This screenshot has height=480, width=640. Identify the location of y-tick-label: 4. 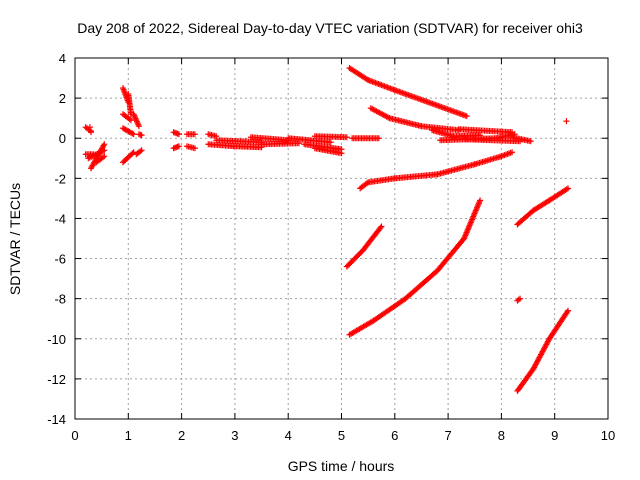
(62, 58).